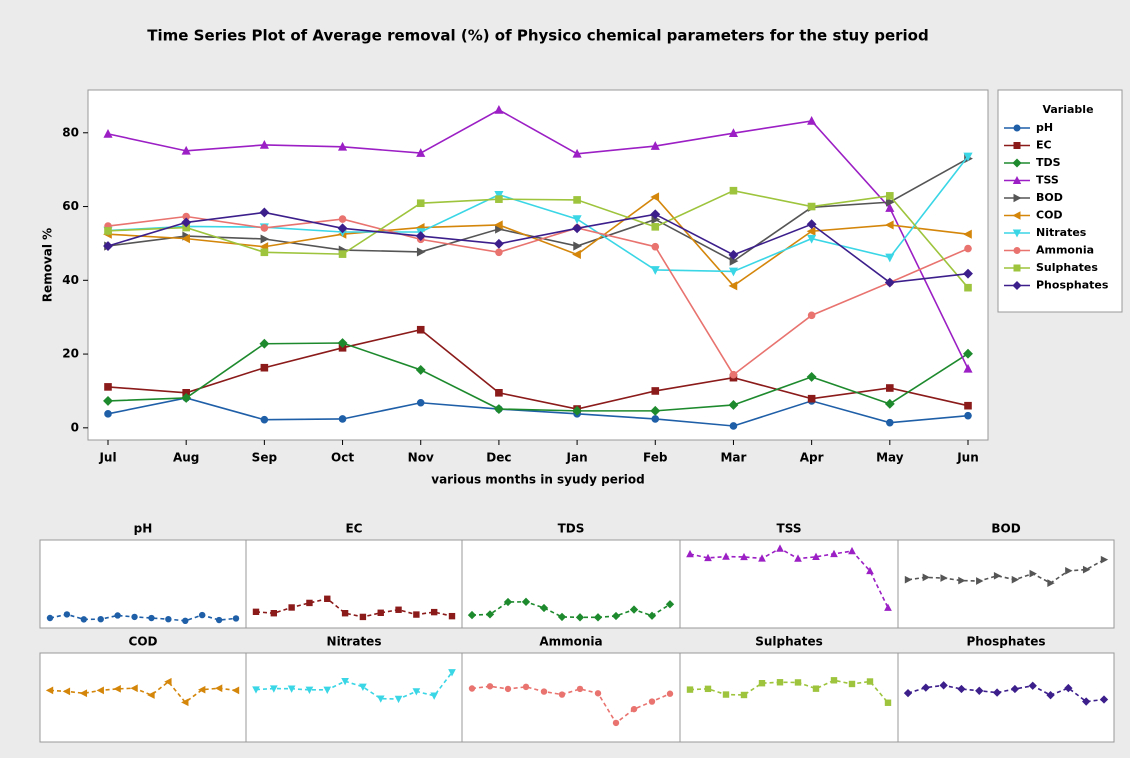 The image size is (1130, 758). I want to click on panel-title: Ammonia, so click(570, 642).